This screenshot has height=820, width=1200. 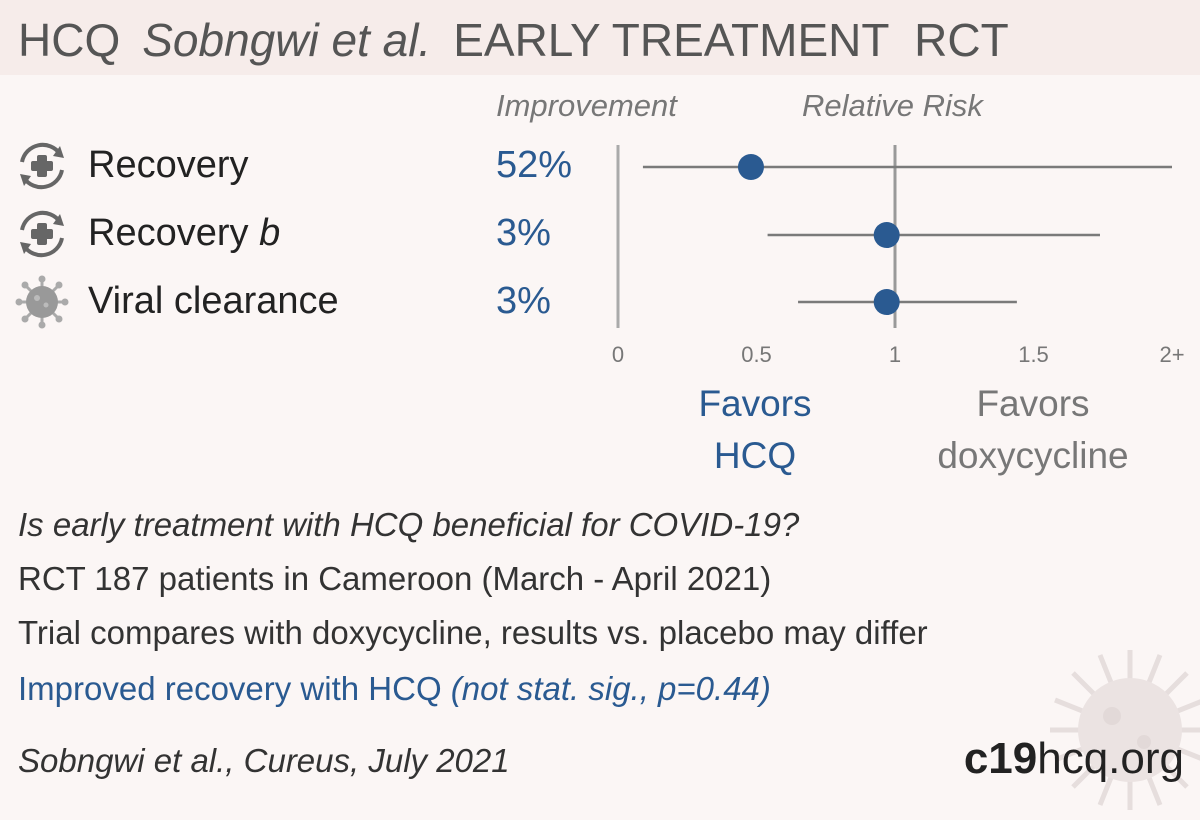 I want to click on favors-hcq-label: Favors HCQ, so click(x=755, y=429).